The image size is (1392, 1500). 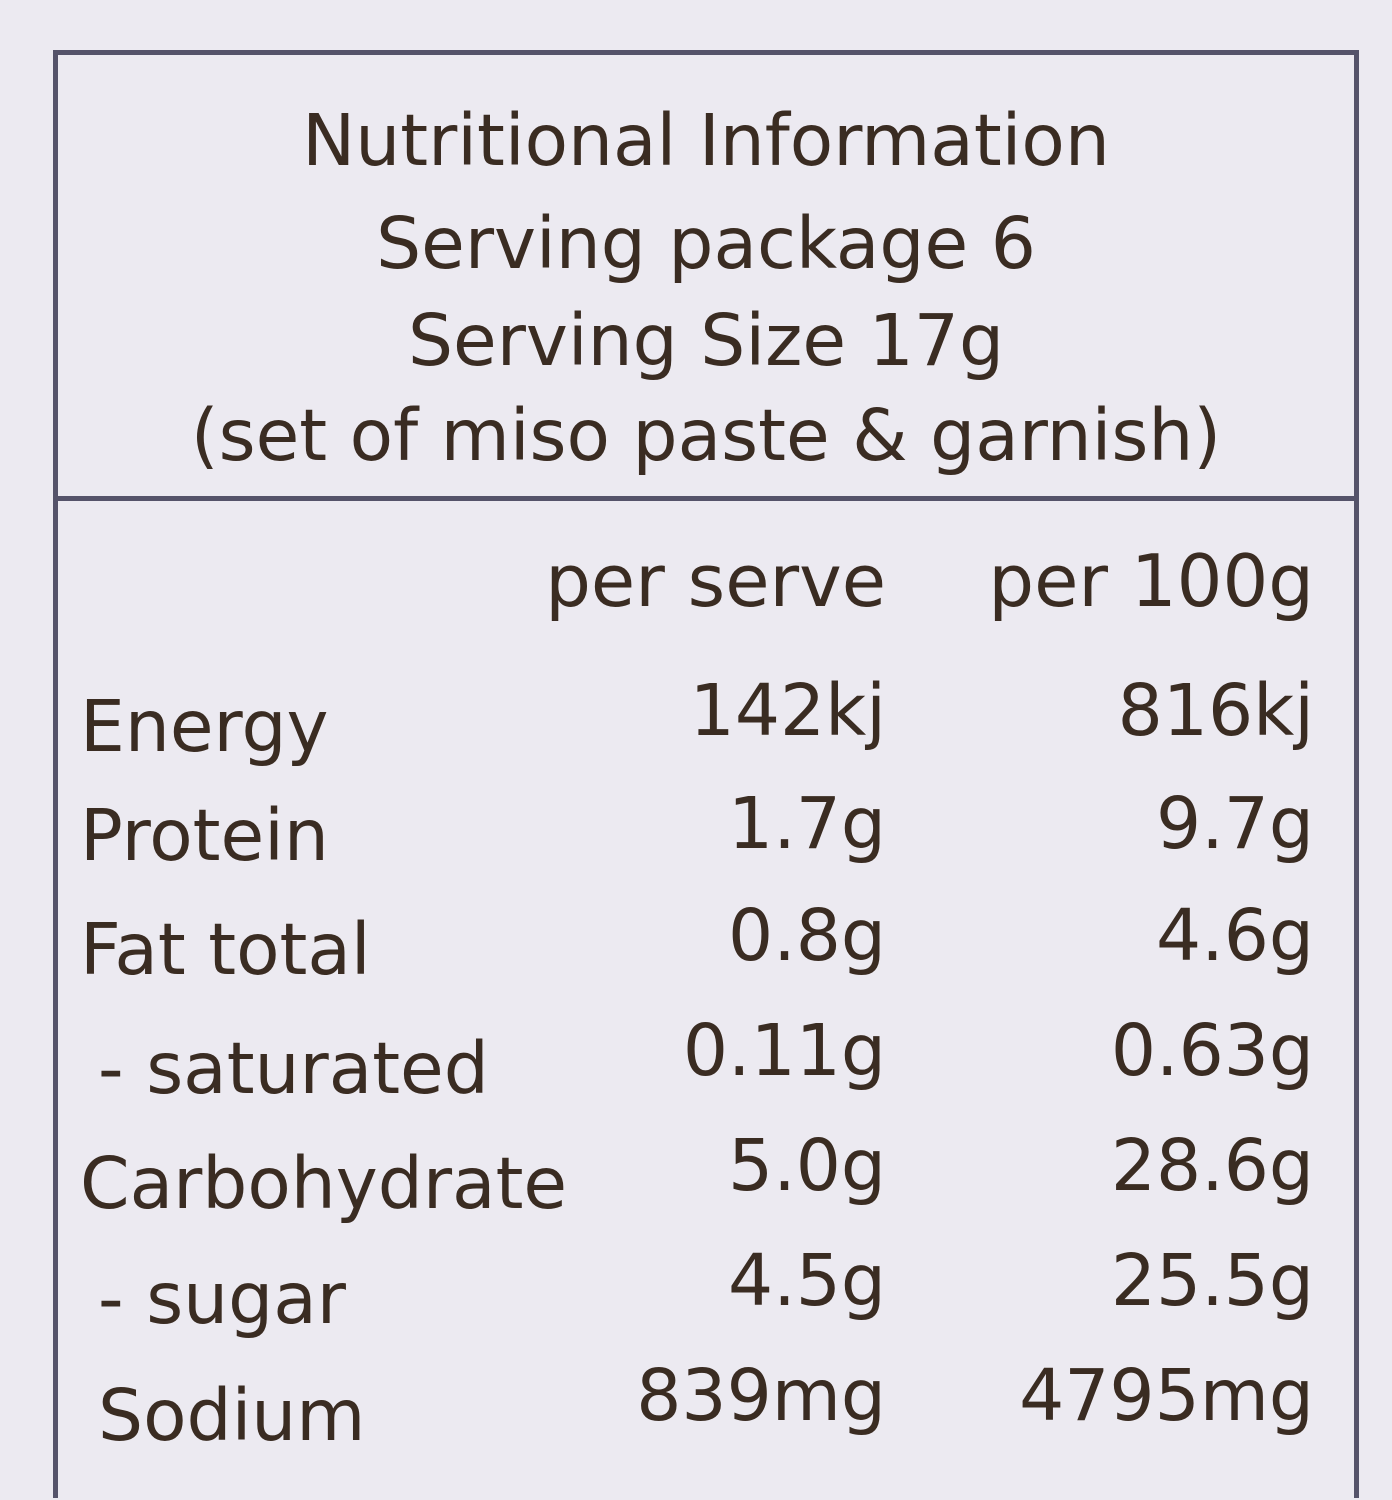 I want to click on per-serve-value: 839mg, so click(x=761, y=1395).